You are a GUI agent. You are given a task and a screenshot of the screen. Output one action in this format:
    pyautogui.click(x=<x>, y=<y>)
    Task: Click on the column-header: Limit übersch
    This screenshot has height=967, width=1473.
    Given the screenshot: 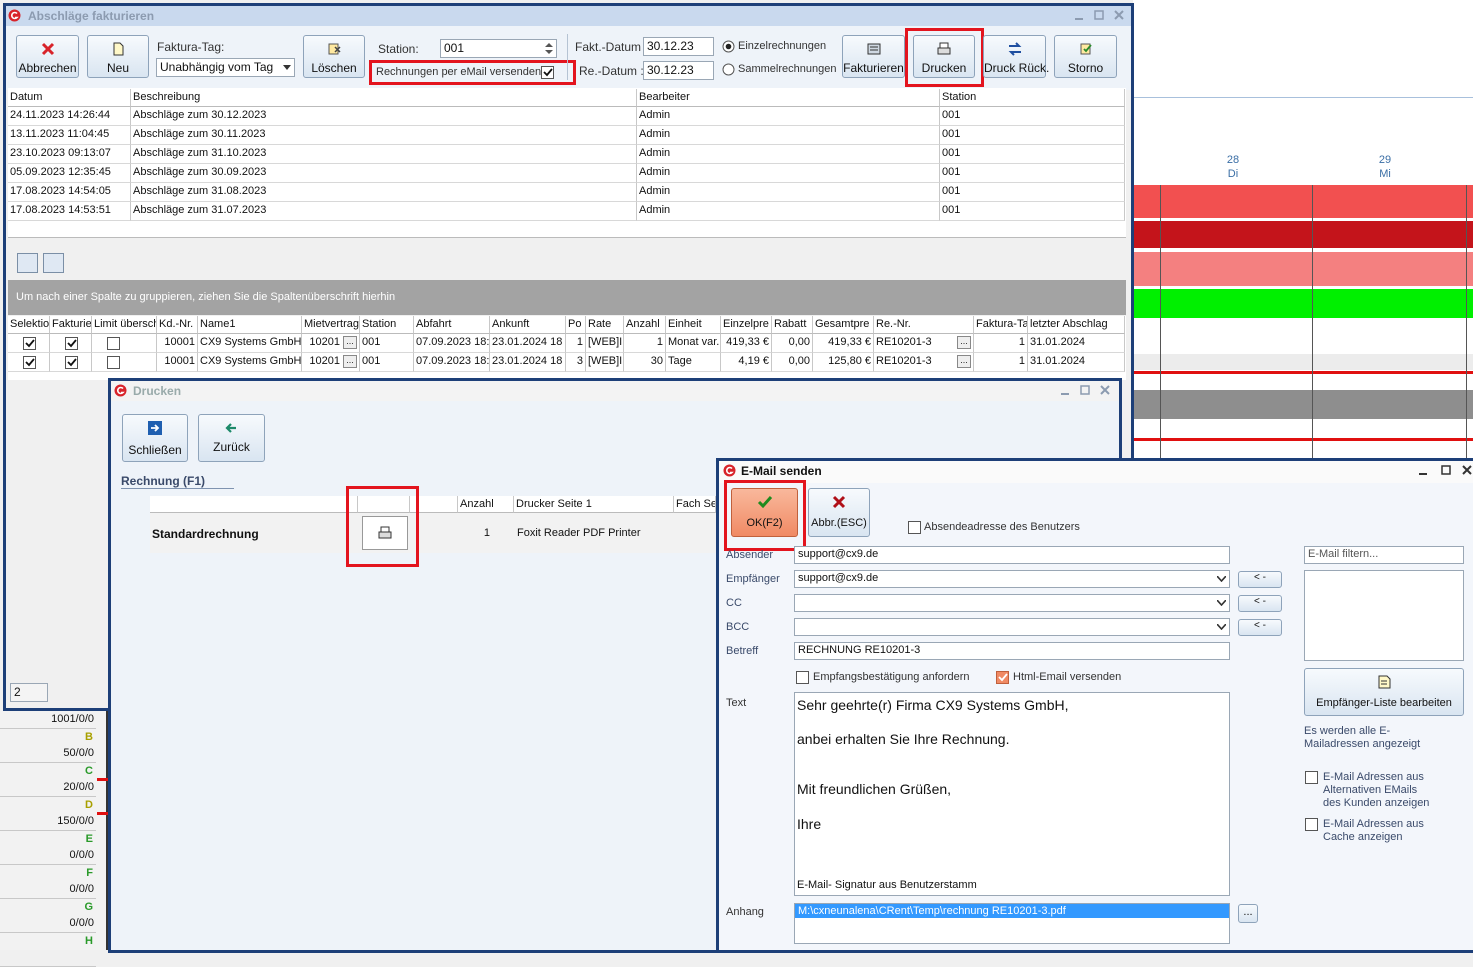 What is the action you would take?
    pyautogui.click(x=124, y=325)
    